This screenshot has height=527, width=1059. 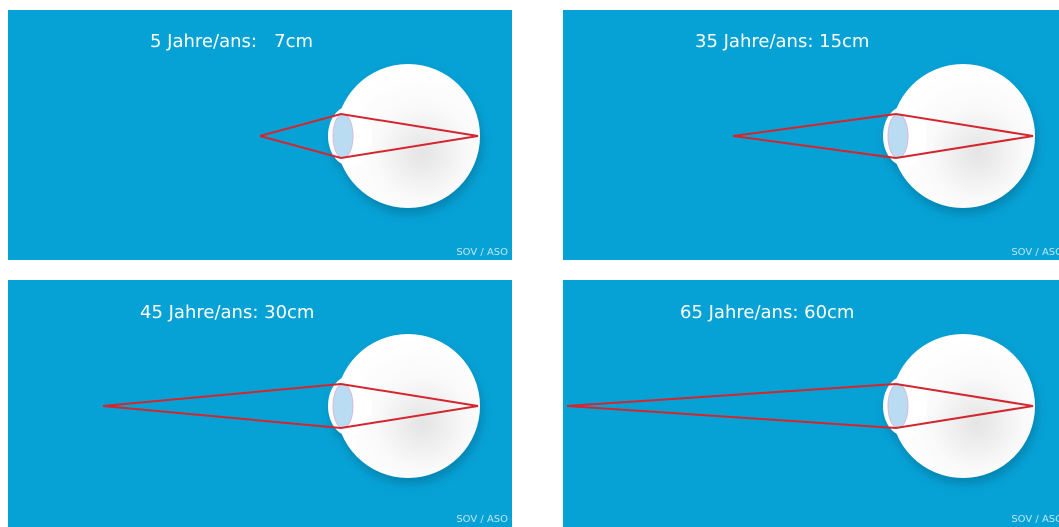 What do you see at coordinates (782, 41) in the screenshot?
I see `panel-label: 35 Jahre/ans: 15cm` at bounding box center [782, 41].